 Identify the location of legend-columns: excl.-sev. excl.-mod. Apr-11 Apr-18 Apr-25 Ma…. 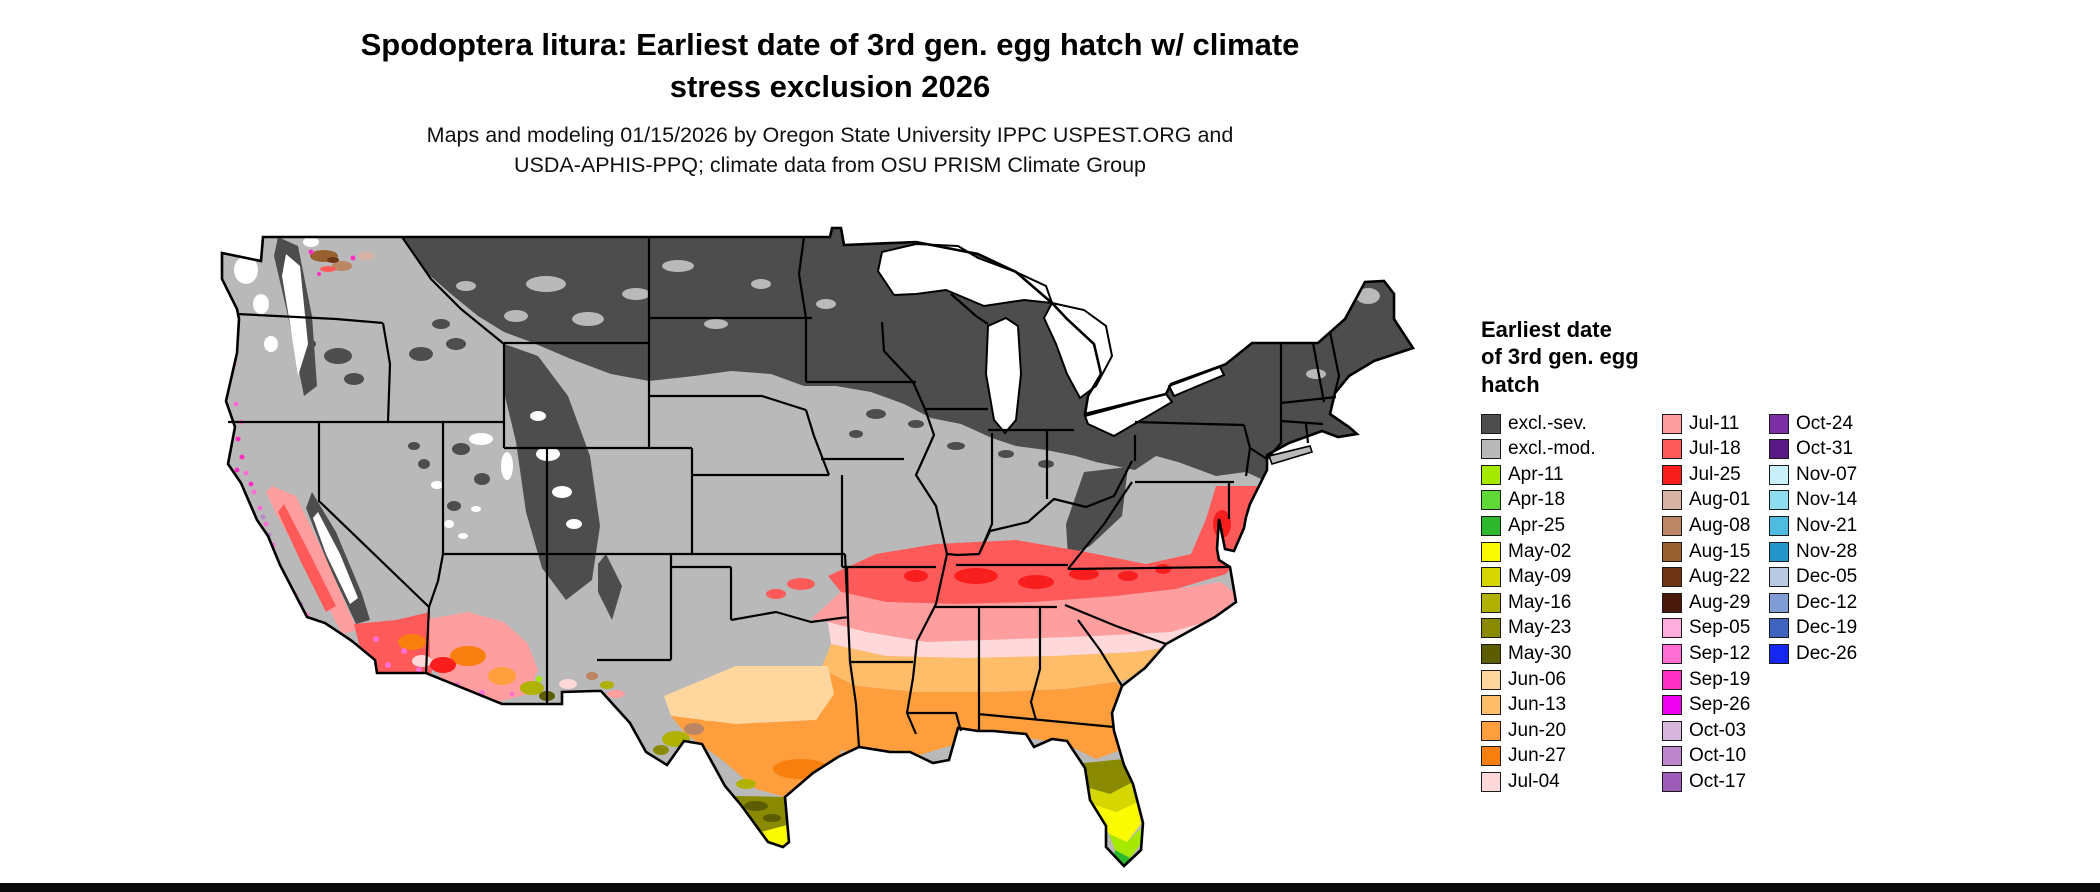
(1701, 603).